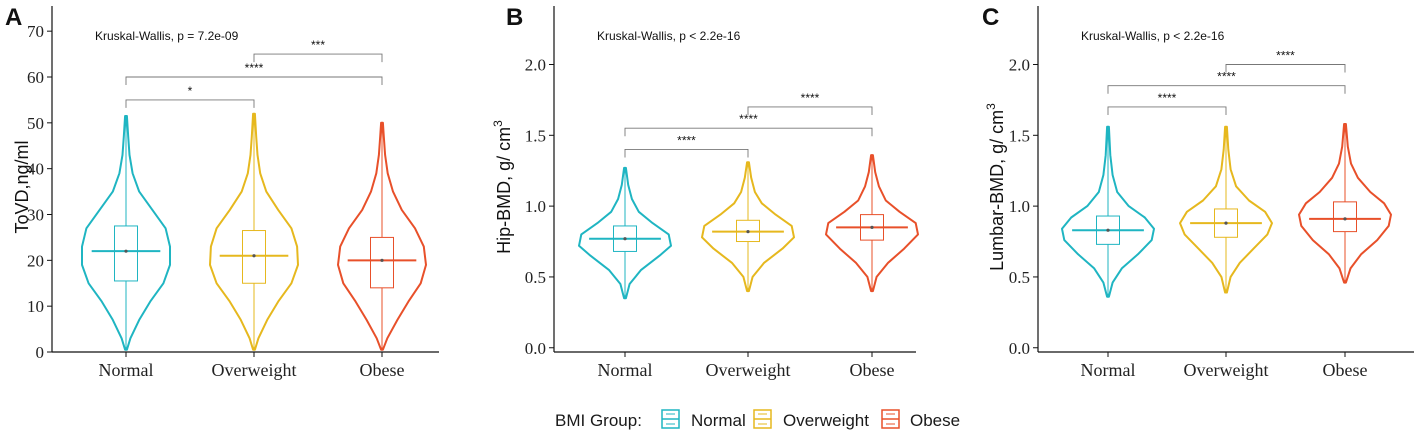  I want to click on panel-letter-b: B, so click(514, 17).